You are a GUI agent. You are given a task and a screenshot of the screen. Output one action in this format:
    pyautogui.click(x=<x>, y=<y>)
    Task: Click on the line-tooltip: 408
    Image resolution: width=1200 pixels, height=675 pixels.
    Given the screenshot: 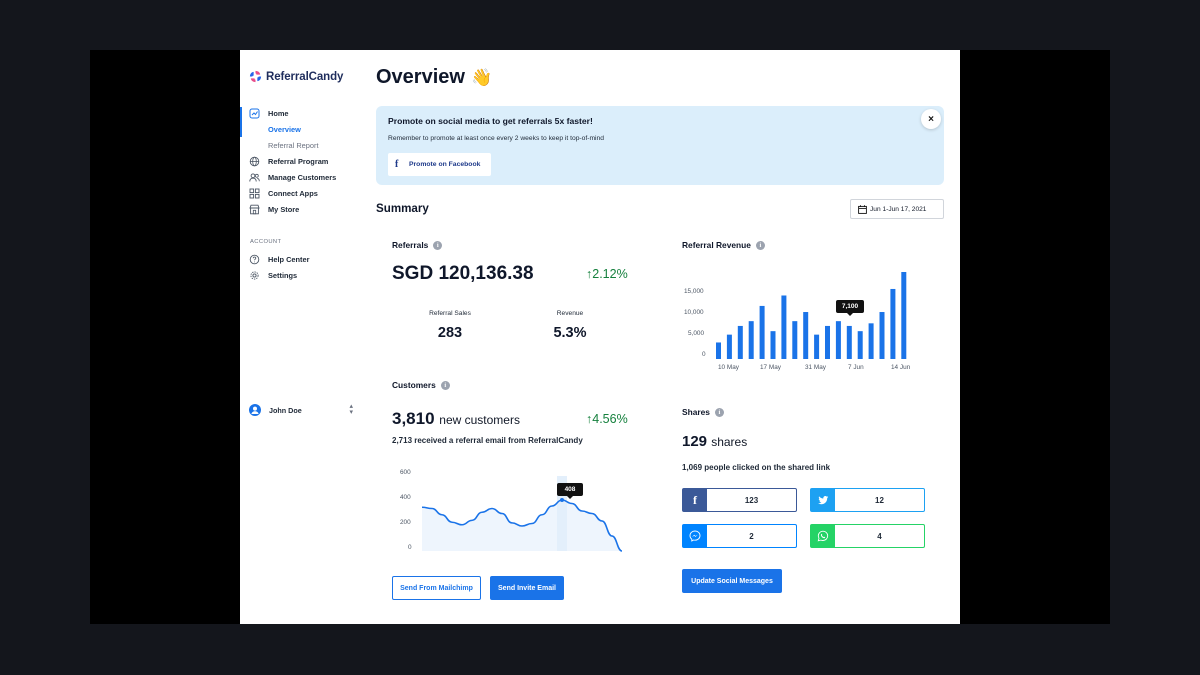 What is the action you would take?
    pyautogui.click(x=570, y=491)
    